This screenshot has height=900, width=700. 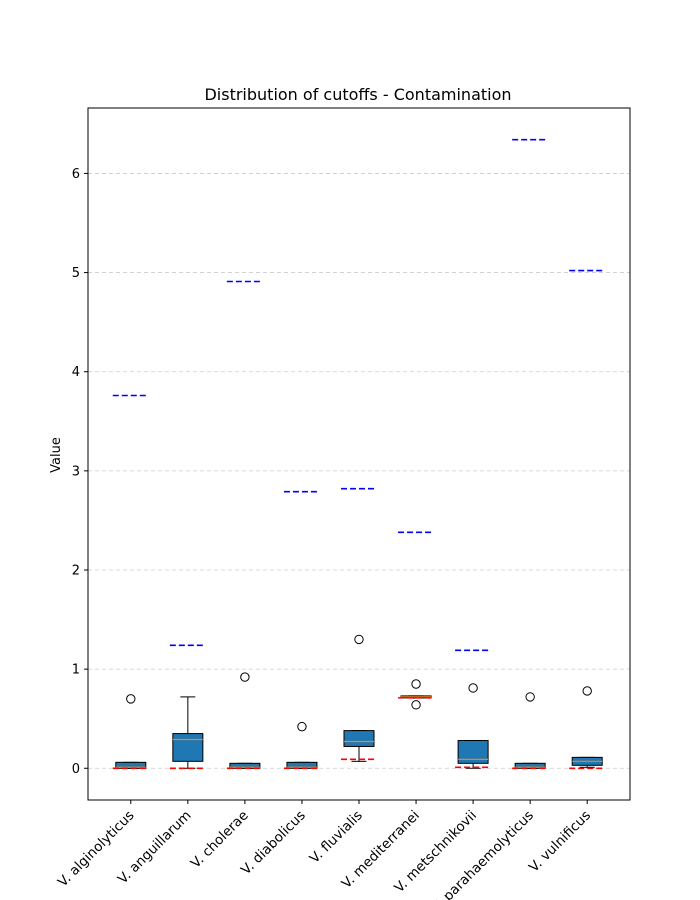 I want to click on y-tick-label: 0, so click(x=76, y=769).